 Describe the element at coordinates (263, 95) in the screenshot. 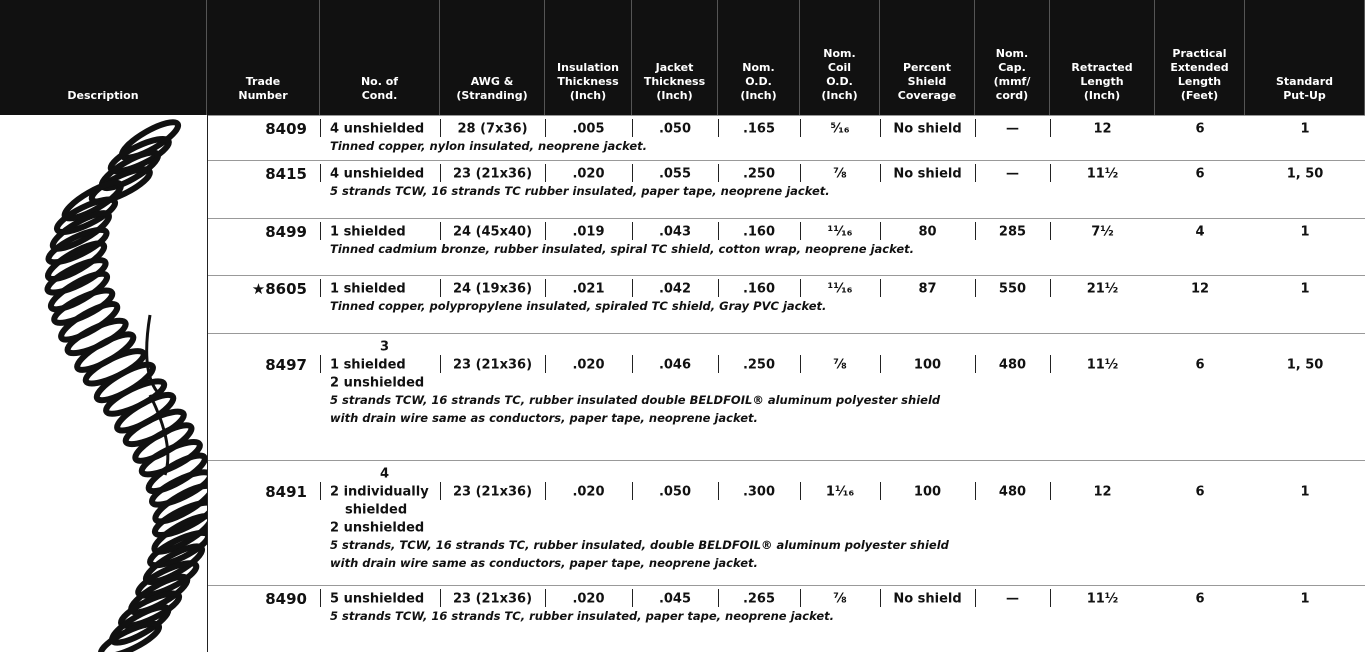

I see `header-text: Number` at that location.